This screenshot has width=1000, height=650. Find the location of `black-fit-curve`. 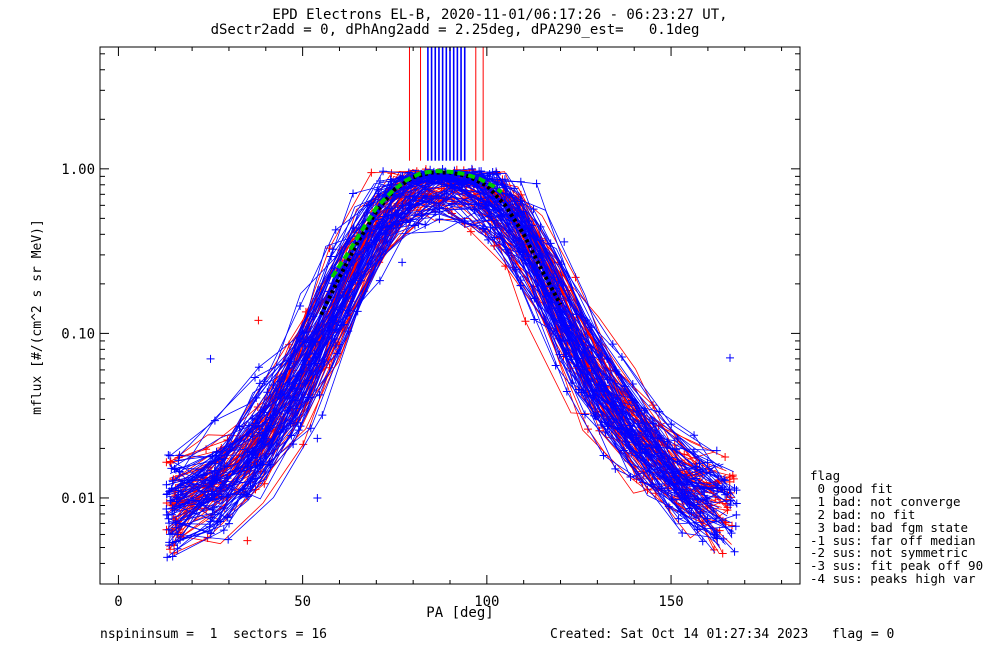

black-fit-curve is located at coordinates (441, 243).